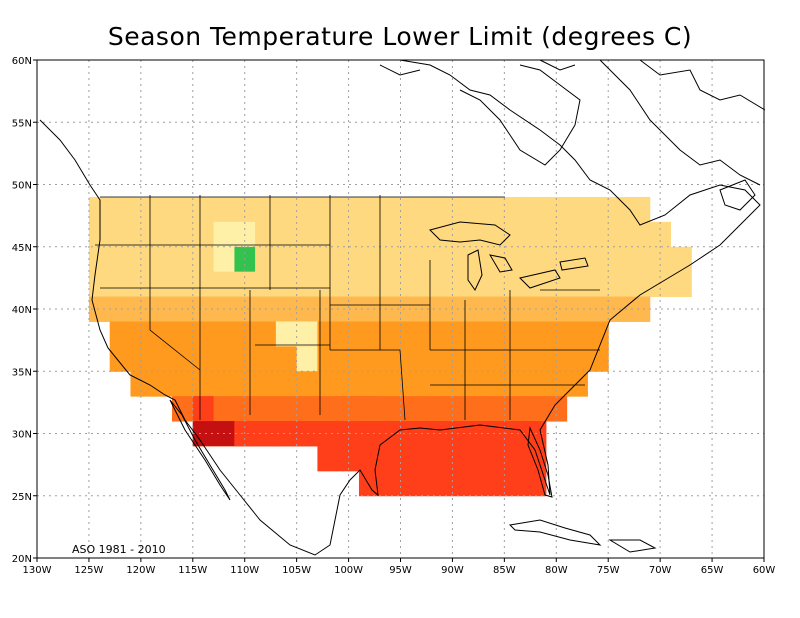  Describe the element at coordinates (22, 497) in the screenshot. I see `y-tick-label: 25N` at that location.